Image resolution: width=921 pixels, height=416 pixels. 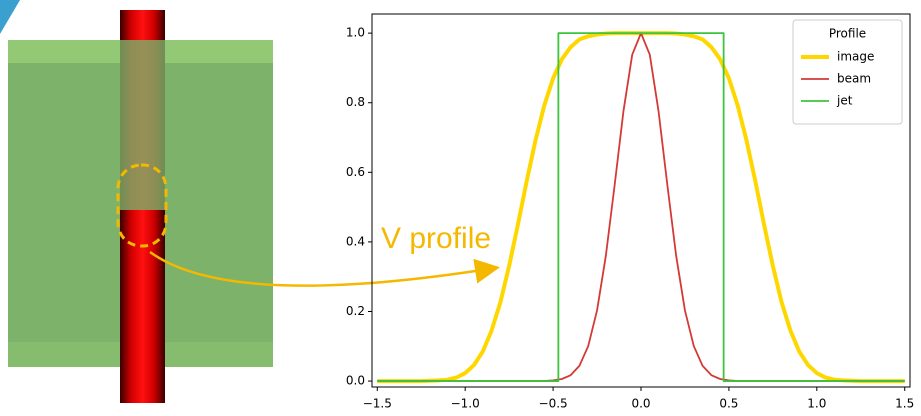 What do you see at coordinates (816, 404) in the screenshot?
I see `x-tick-label: 1.0` at bounding box center [816, 404].